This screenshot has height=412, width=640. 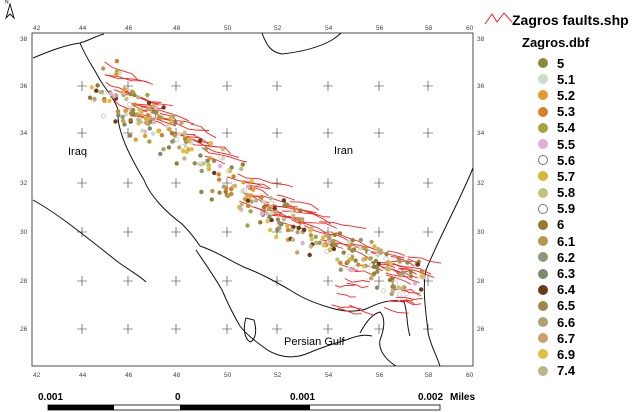 What do you see at coordinates (481, 133) in the screenshot?
I see `y-tick-label: 34` at bounding box center [481, 133].